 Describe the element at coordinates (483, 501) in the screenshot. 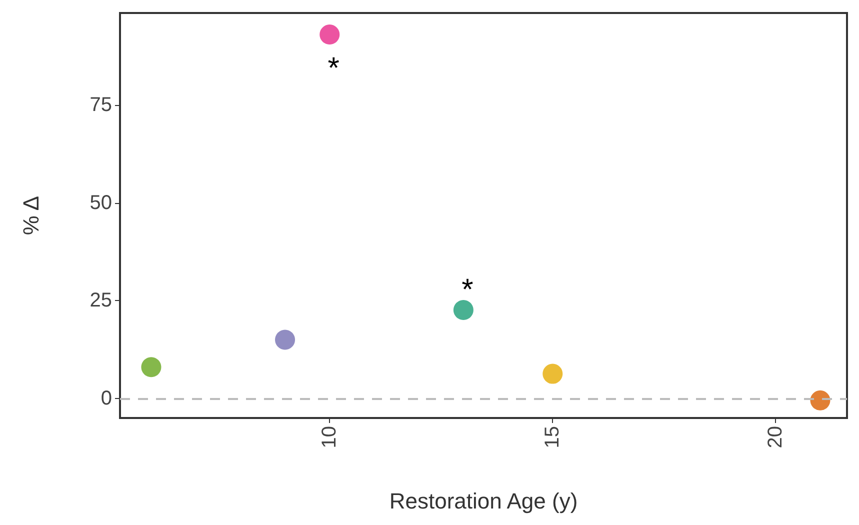

I see `x-axis-title: Restoration Age (y)` at that location.